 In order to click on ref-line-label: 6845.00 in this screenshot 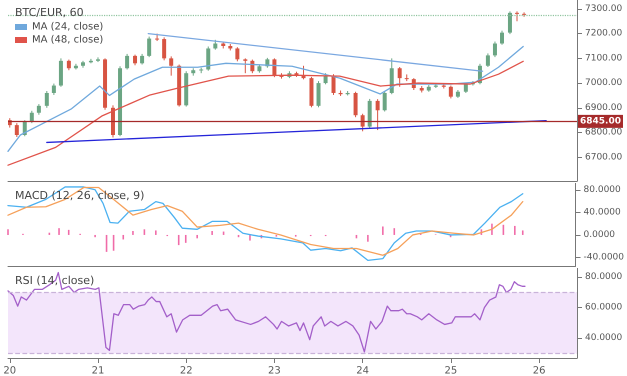, I will do `click(600, 121)`.